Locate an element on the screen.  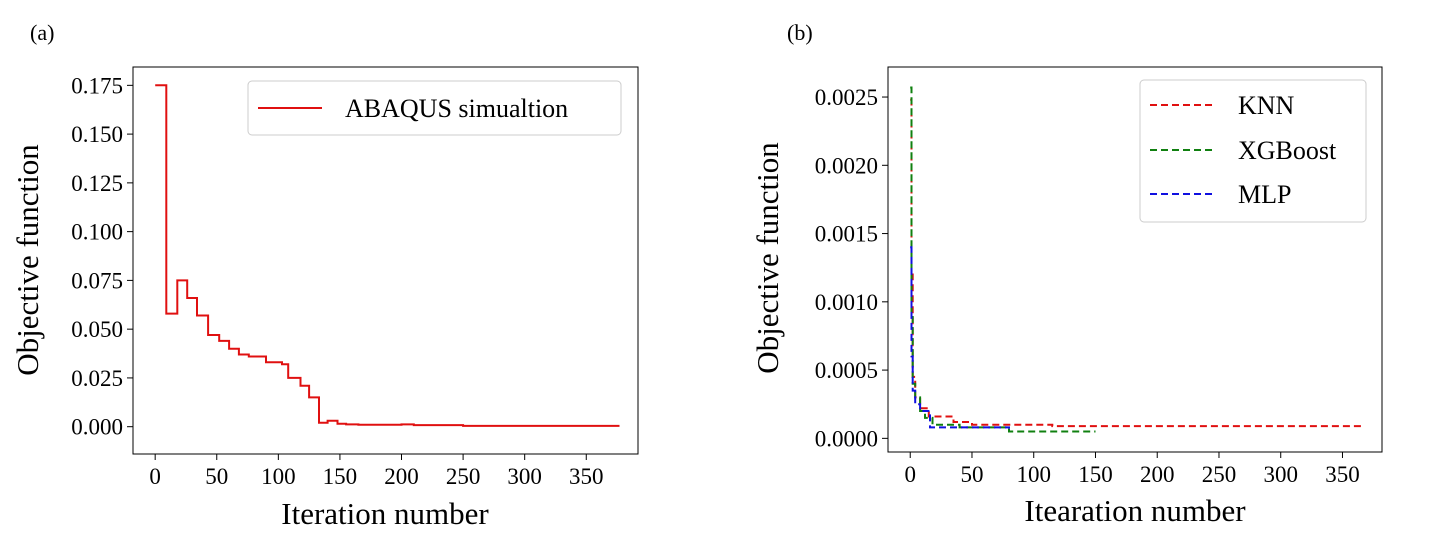
legend-b: KNN XGBoost MLP is located at coordinates (1253, 151).